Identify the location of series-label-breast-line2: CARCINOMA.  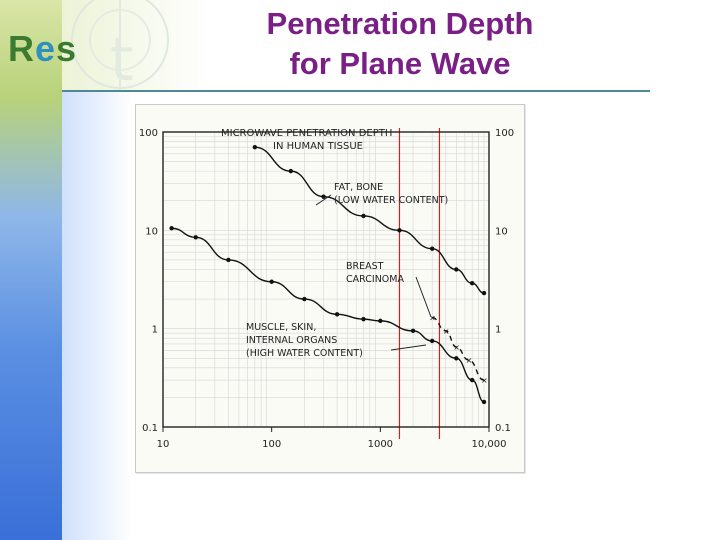
(375, 279).